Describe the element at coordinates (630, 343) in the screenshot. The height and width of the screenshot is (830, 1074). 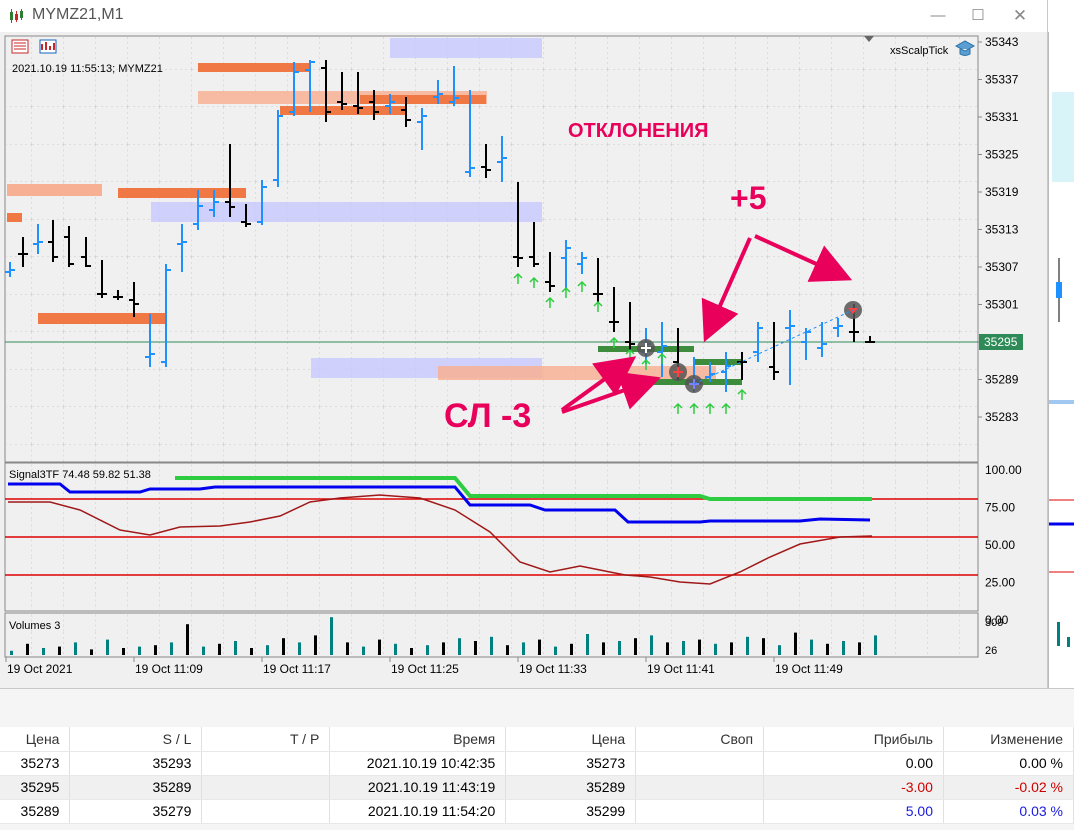
I see `buy-signal-arrows` at that location.